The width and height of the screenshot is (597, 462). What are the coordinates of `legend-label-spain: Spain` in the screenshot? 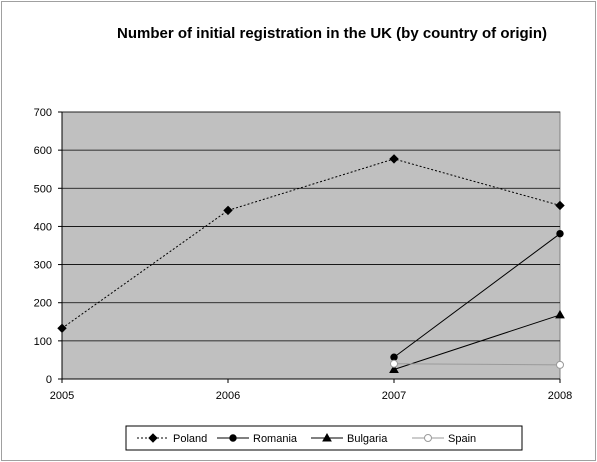 It's located at (462, 439).